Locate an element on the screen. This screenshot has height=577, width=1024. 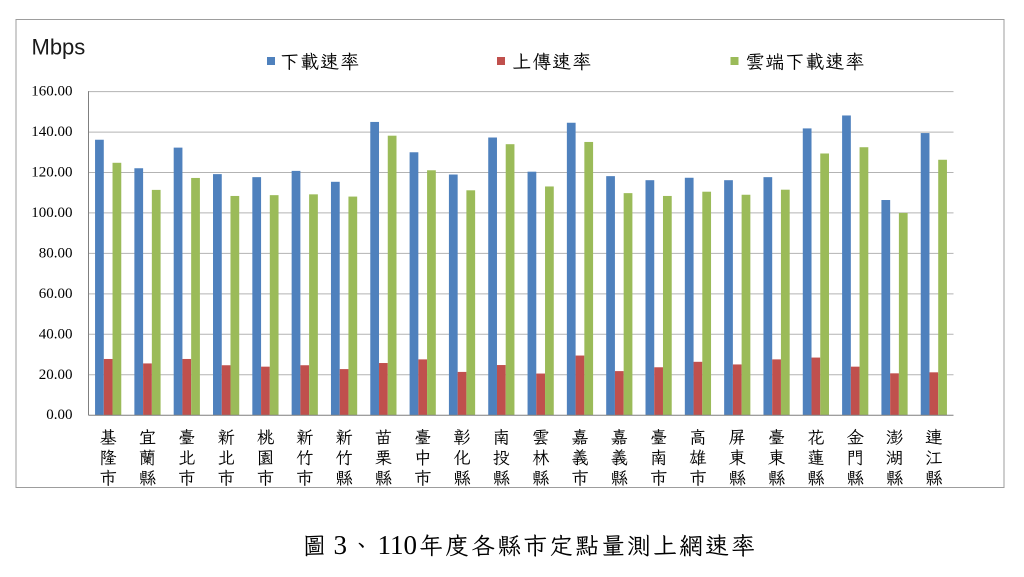
svg-text: 160.00 is located at coordinates (51, 92).